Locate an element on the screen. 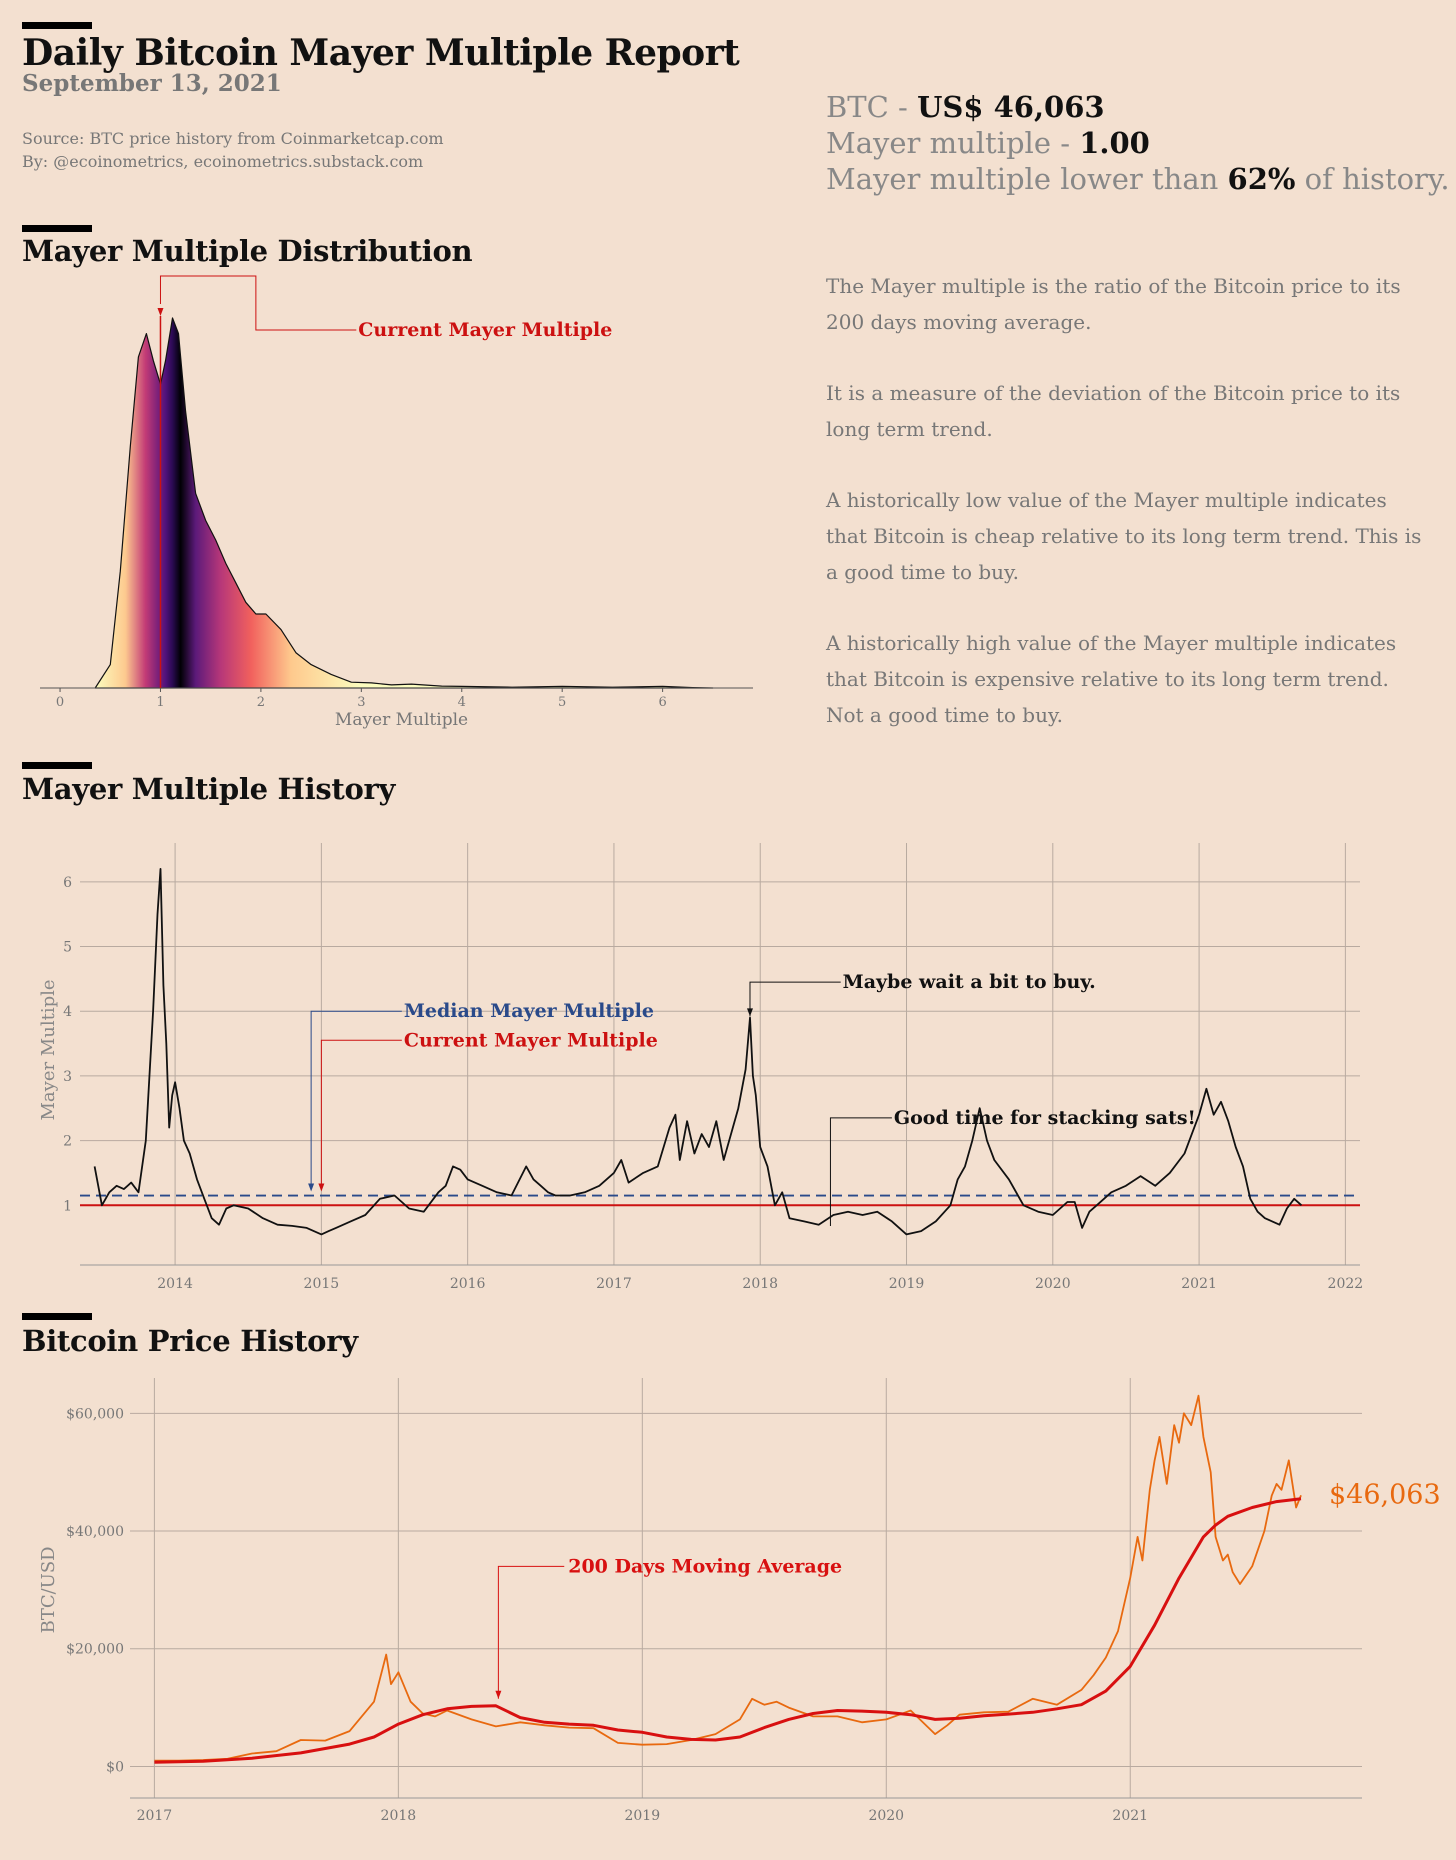 The width and height of the screenshot is (1456, 1860). report-date: September 13, 2021 is located at coordinates (152, 83).